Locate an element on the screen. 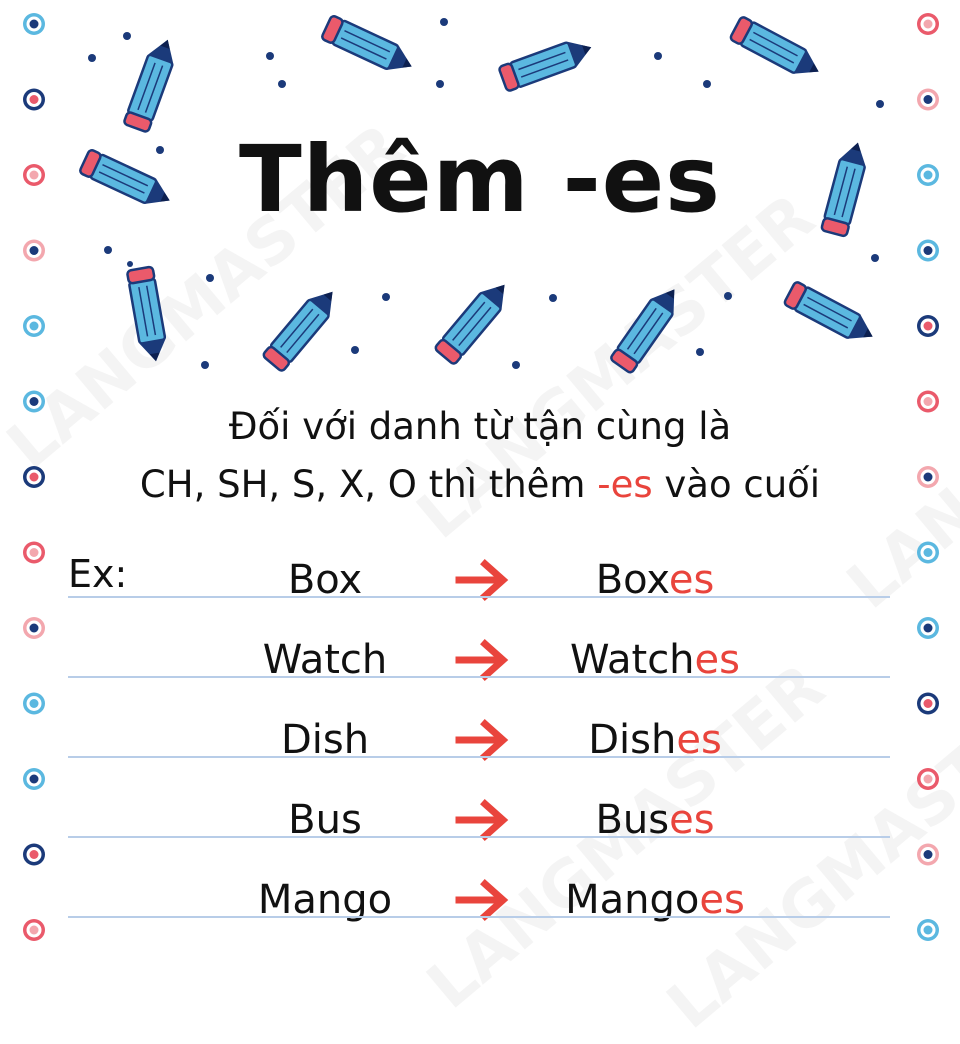  plural-noun: Watches is located at coordinates (655, 660).